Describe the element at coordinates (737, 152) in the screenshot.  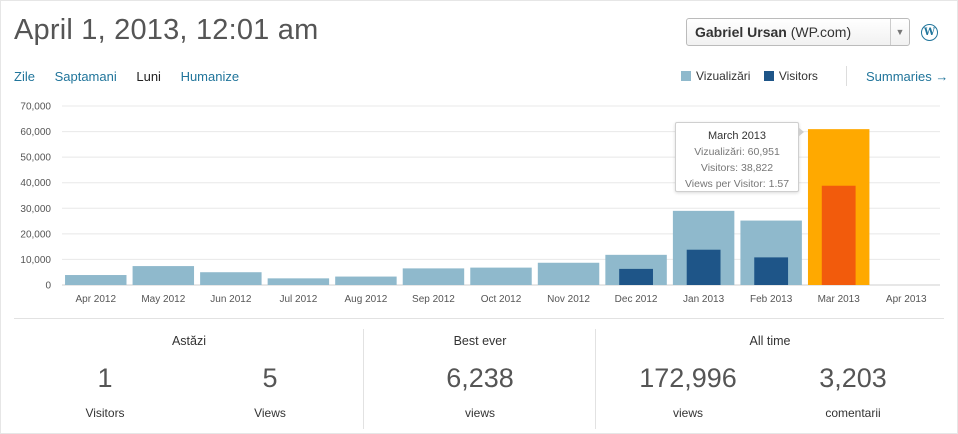
I see `tooltip-views: Vizualizări: 60,951` at that location.